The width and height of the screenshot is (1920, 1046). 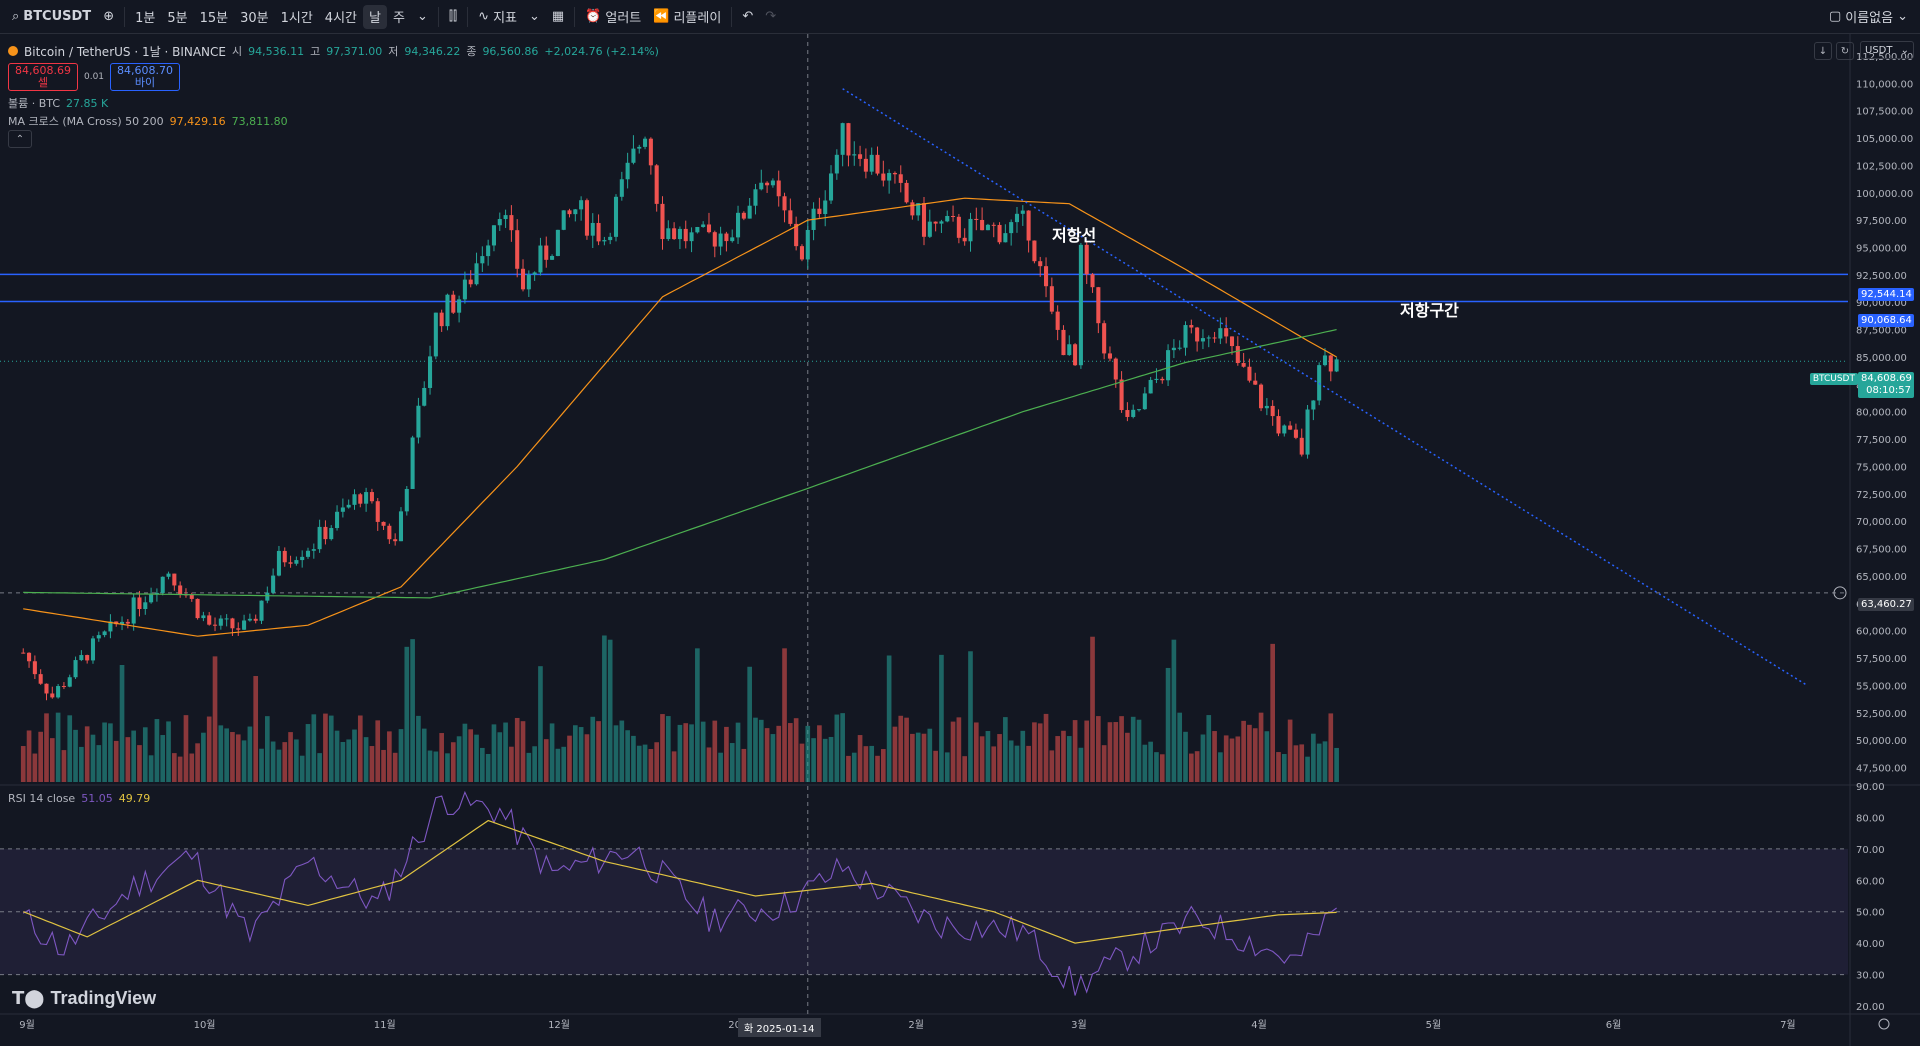 I want to click on buy-button: 84,608.70 바이, so click(x=145, y=77).